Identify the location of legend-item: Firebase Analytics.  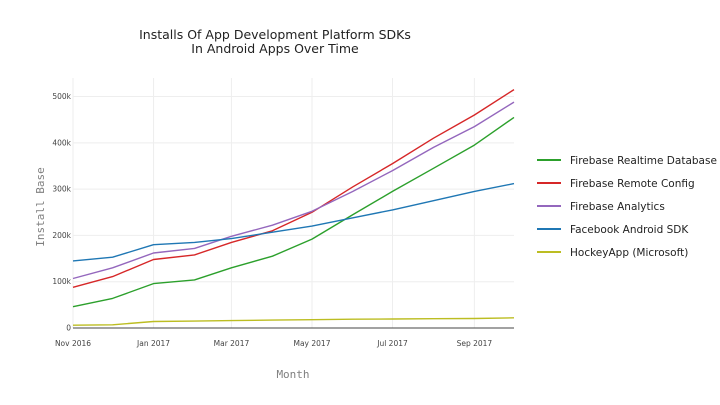
(601, 207).